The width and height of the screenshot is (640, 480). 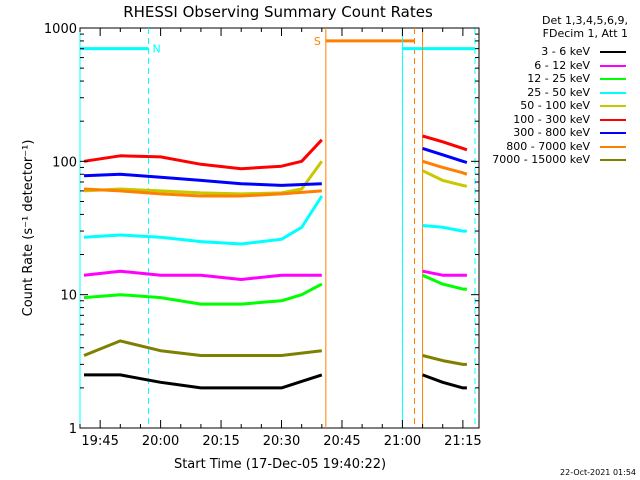 What do you see at coordinates (317, 41) in the screenshot?
I see `annotation-label: S` at bounding box center [317, 41].